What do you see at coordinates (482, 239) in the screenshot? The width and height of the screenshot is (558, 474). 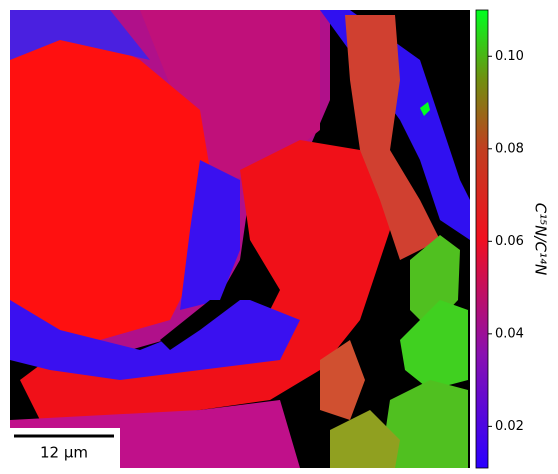 I see `colorbar` at bounding box center [482, 239].